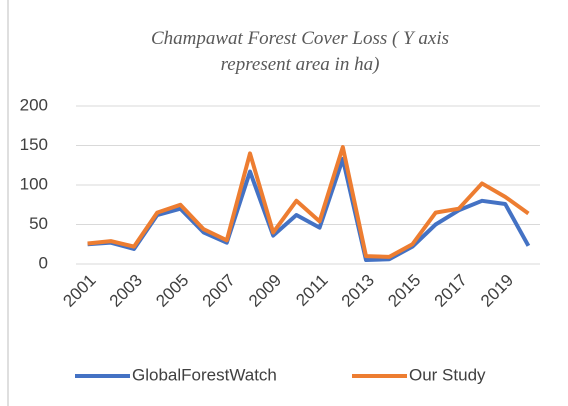  Describe the element at coordinates (172, 291) in the screenshot. I see `x-tick-label: 2005` at that location.